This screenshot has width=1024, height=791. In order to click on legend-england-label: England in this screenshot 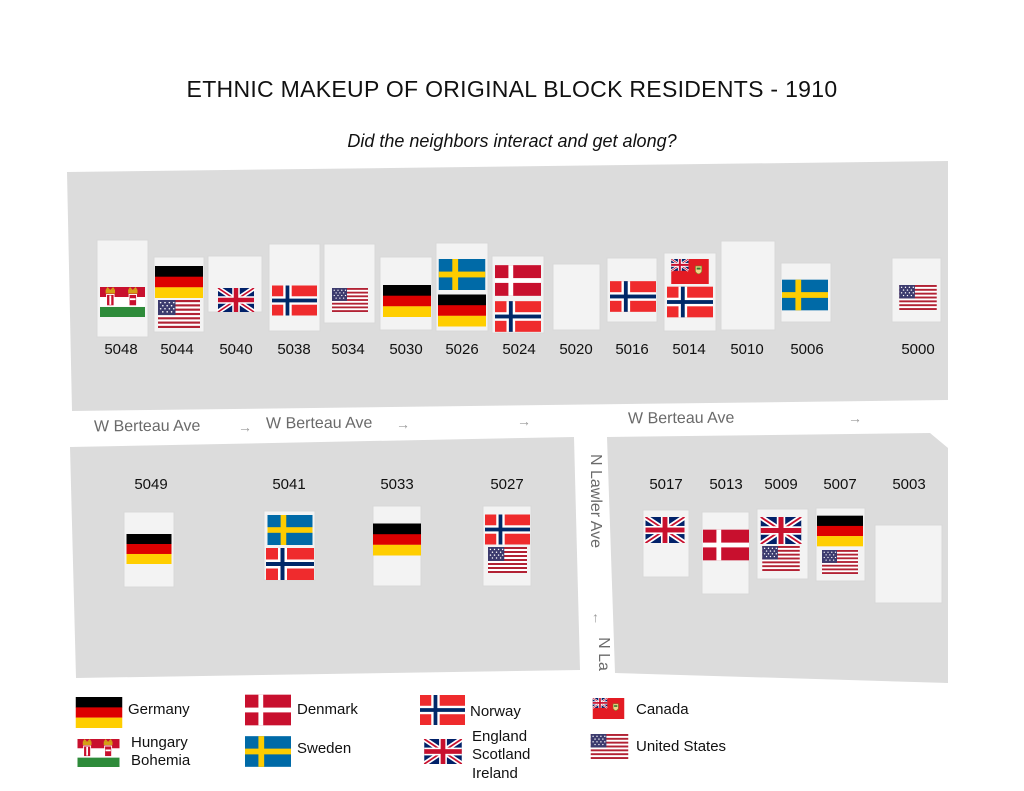, I will do `click(500, 736)`.